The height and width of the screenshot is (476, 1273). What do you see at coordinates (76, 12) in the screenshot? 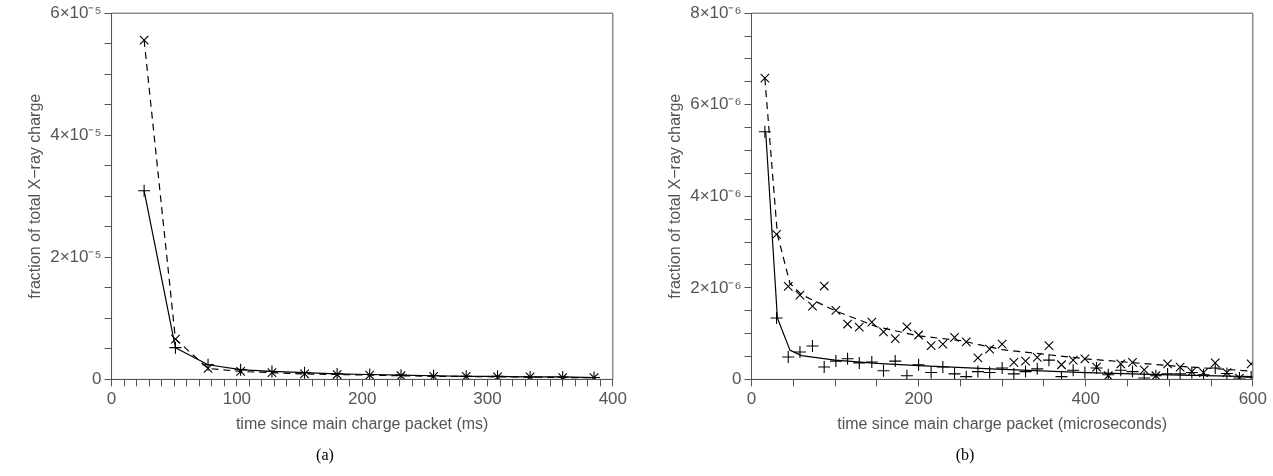
I see `y-tick-label: 6×10⁻⁵` at bounding box center [76, 12].